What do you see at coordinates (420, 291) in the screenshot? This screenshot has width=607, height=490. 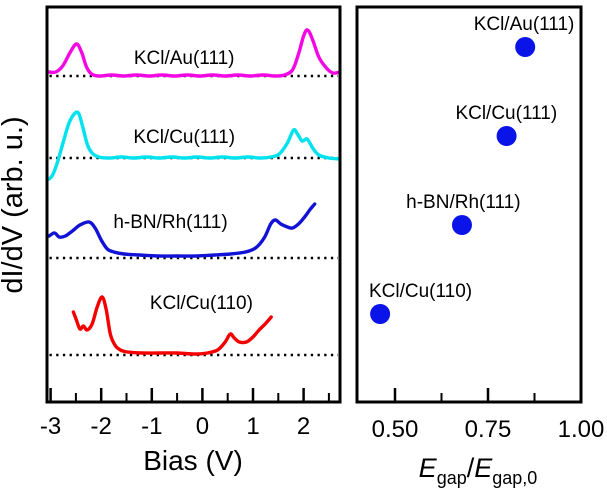 I see `point-label-kcl-cu-110: KCl/Cu(110)` at bounding box center [420, 291].